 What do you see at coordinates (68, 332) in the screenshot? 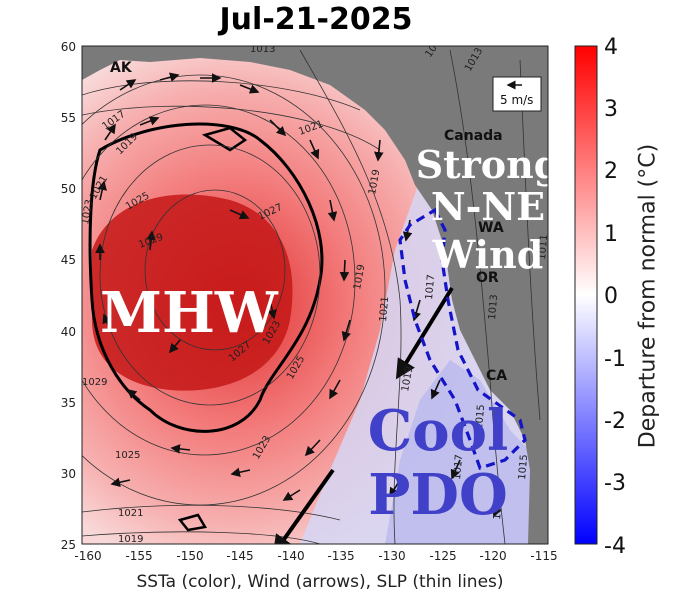
I see `svg-text: 40` at bounding box center [68, 332].